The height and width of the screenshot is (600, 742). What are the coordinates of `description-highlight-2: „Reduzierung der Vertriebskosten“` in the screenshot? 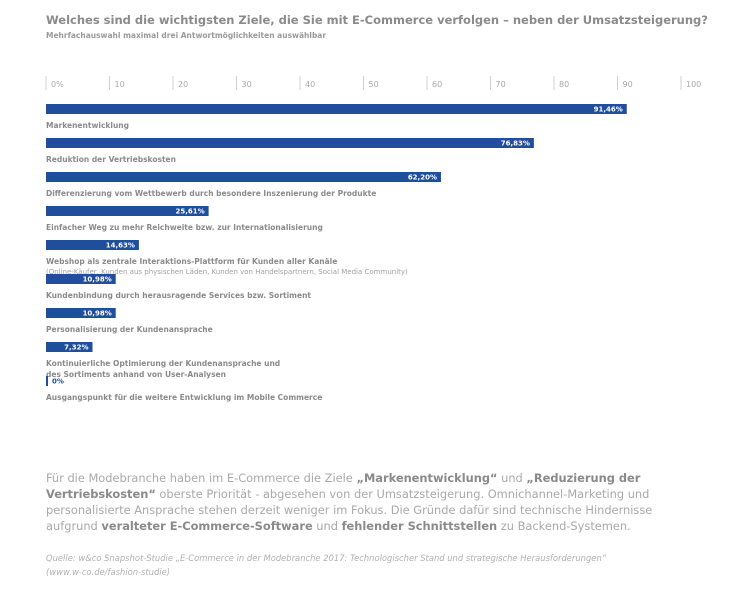 It's located at (343, 486).